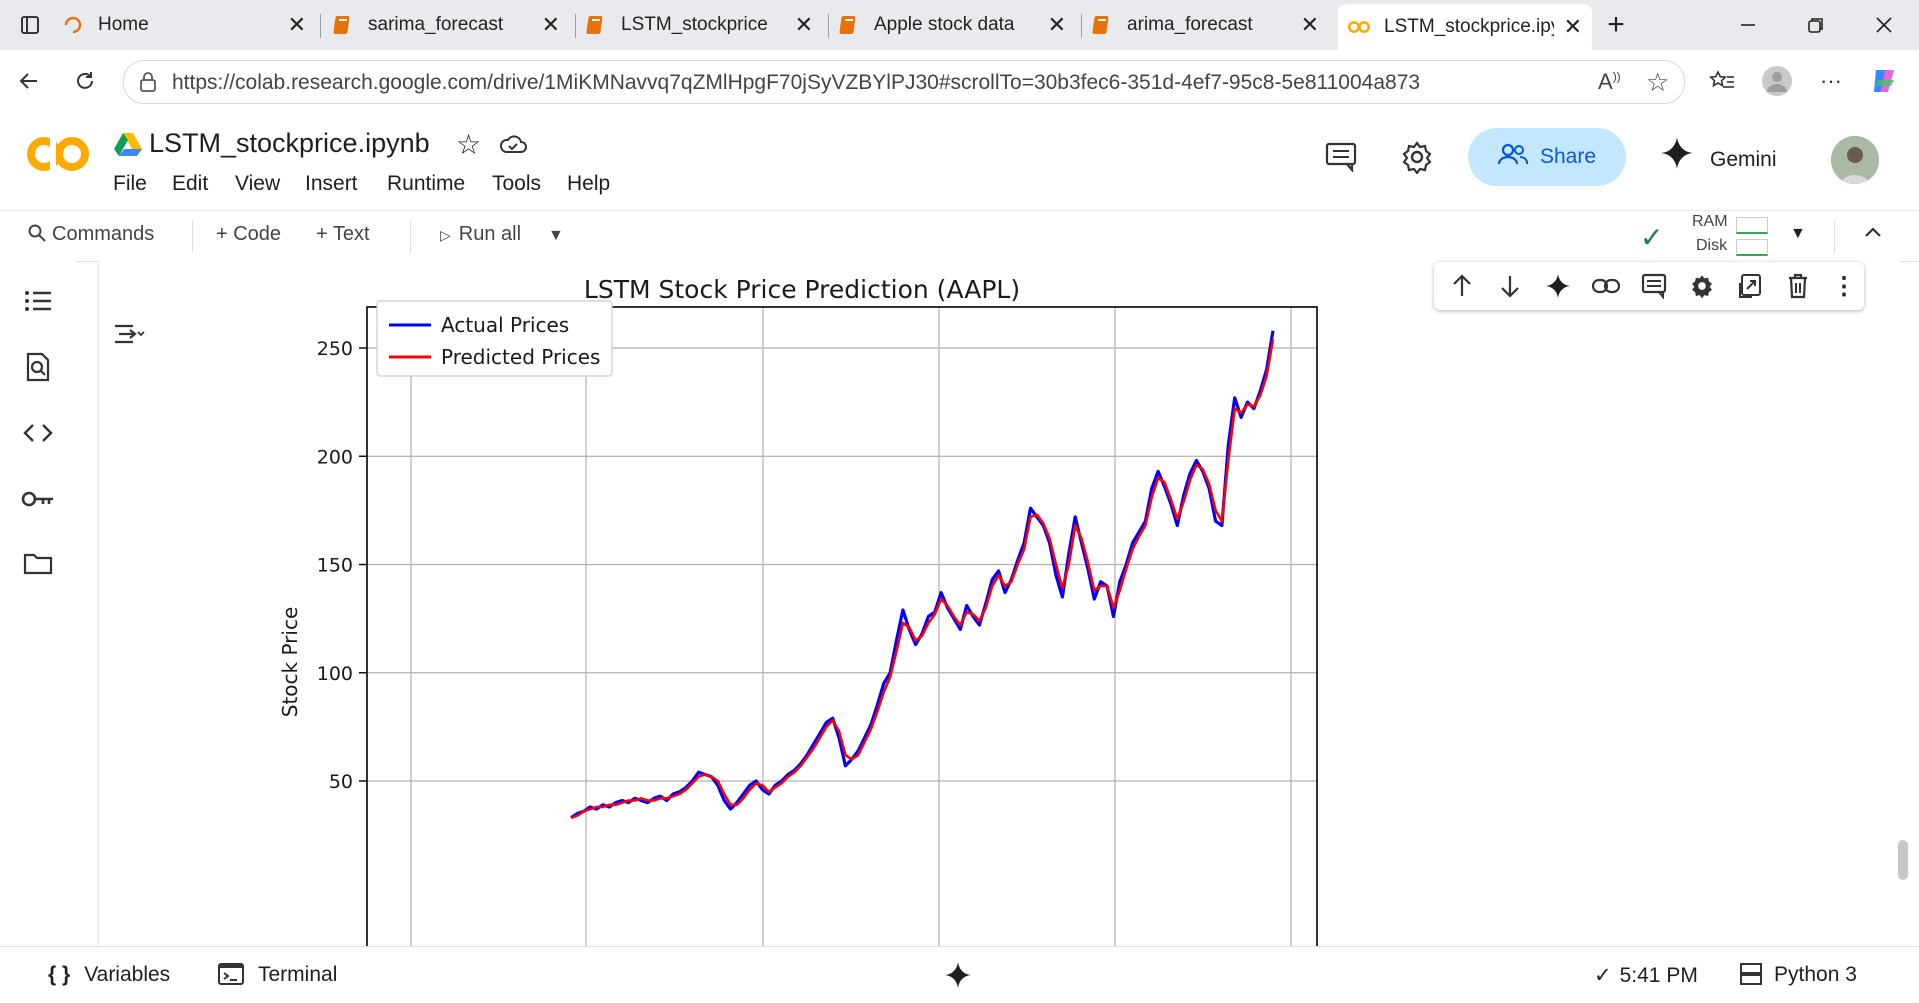 This screenshot has width=1919, height=1003. What do you see at coordinates (128, 146) in the screenshot?
I see `google-drive-icon` at bounding box center [128, 146].